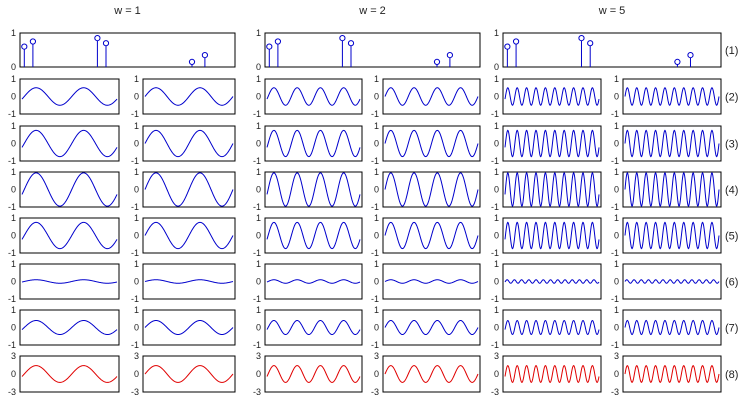 This screenshot has height=401, width=750. I want to click on row-label: (8), so click(731, 375).